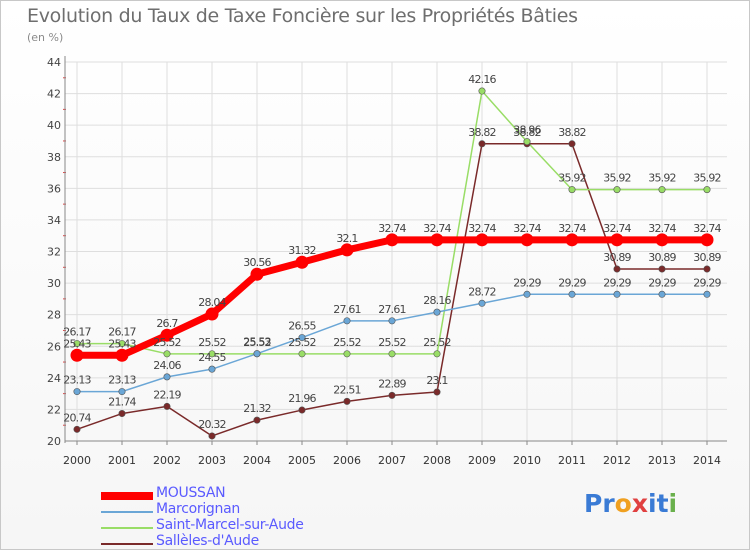 The height and width of the screenshot is (553, 750). I want to click on logo-letter: P, so click(593, 503).